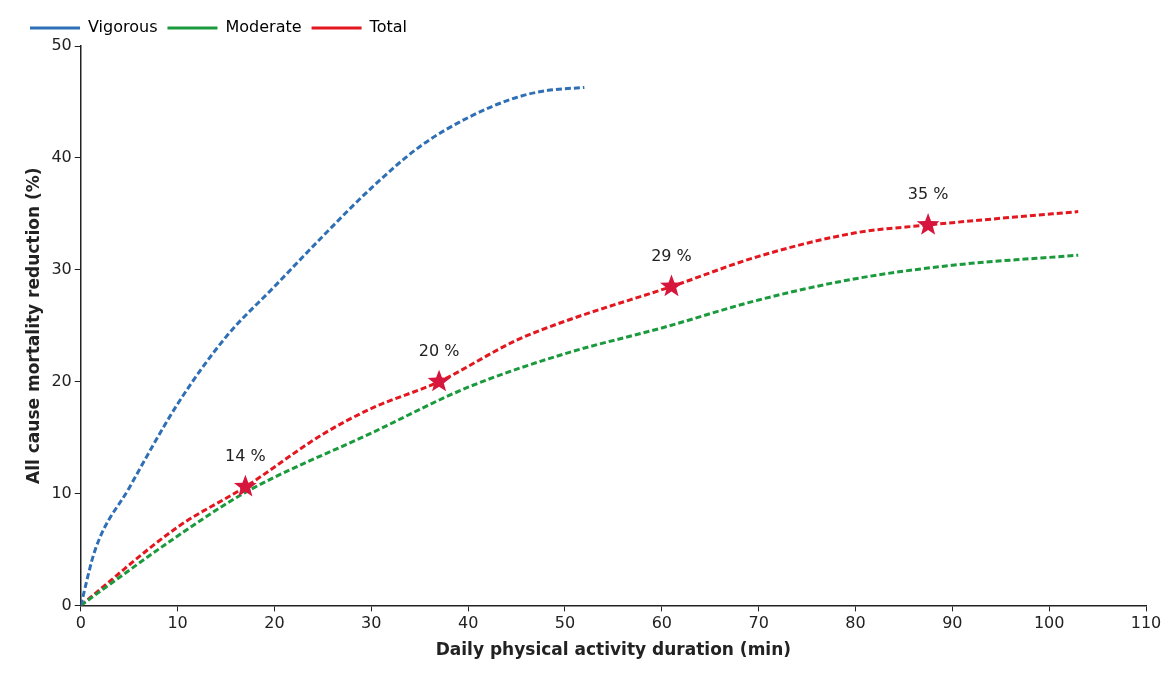  Describe the element at coordinates (245, 455) in the screenshot. I see `annotation: 14 %` at that location.